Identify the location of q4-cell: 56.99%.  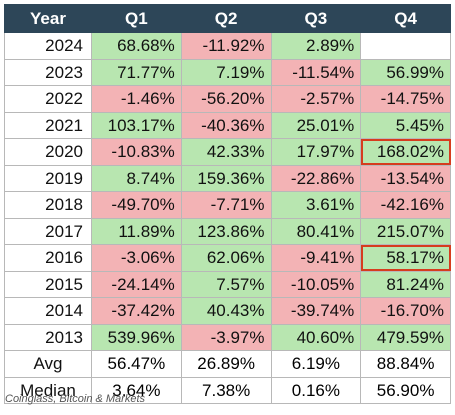
(405, 72).